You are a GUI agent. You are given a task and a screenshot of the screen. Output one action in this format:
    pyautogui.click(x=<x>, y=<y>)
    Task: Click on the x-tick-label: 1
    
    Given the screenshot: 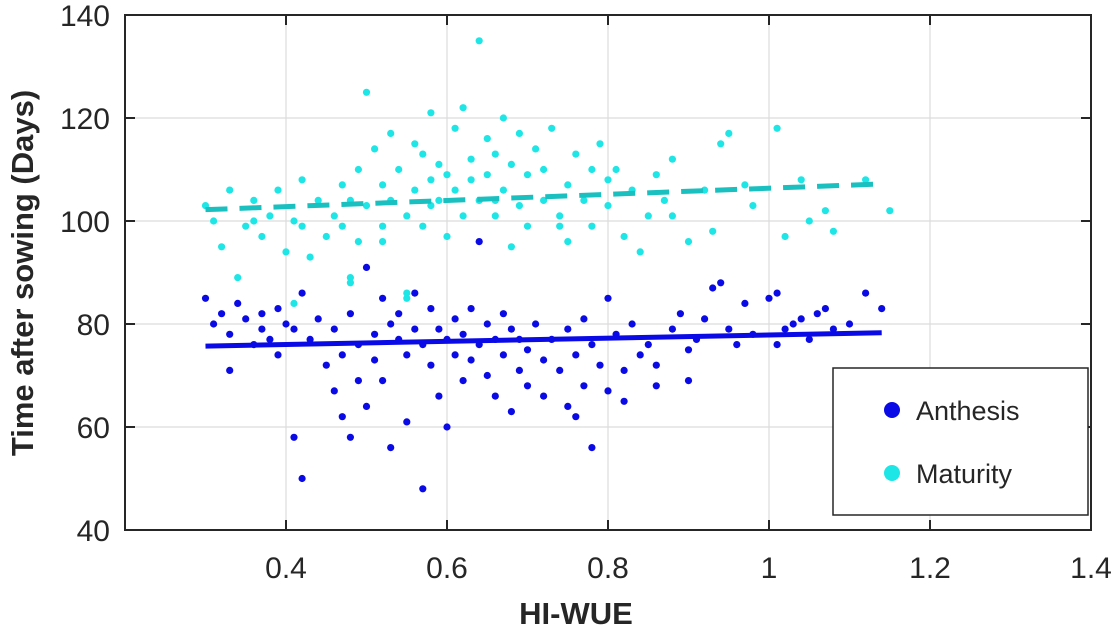 What is the action you would take?
    pyautogui.click(x=769, y=568)
    